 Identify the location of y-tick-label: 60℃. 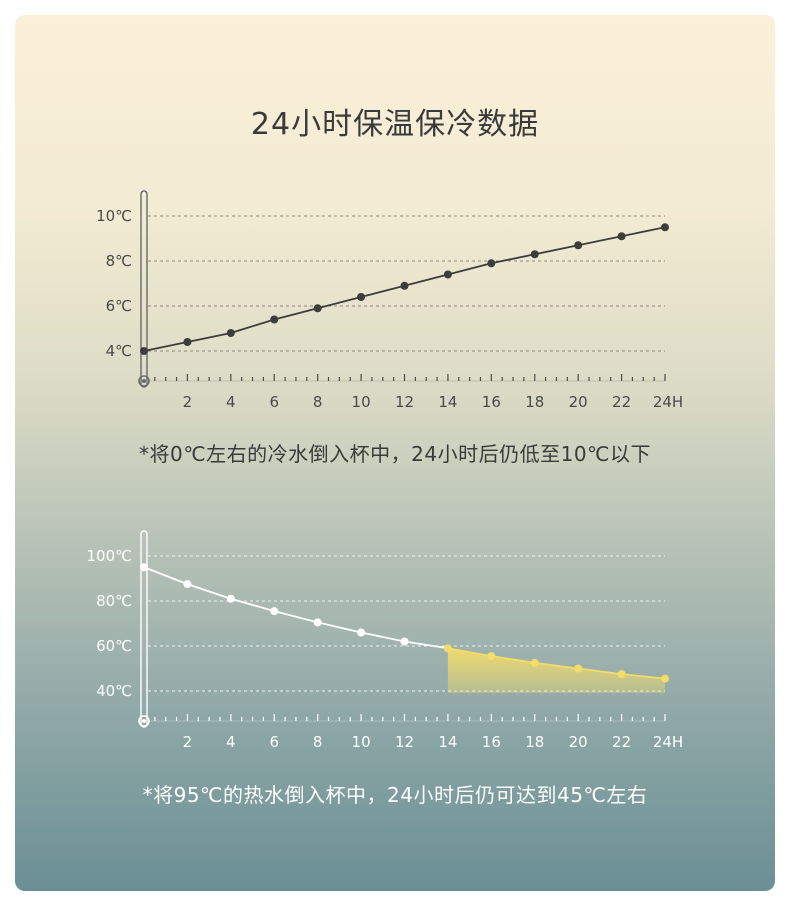
(114, 646).